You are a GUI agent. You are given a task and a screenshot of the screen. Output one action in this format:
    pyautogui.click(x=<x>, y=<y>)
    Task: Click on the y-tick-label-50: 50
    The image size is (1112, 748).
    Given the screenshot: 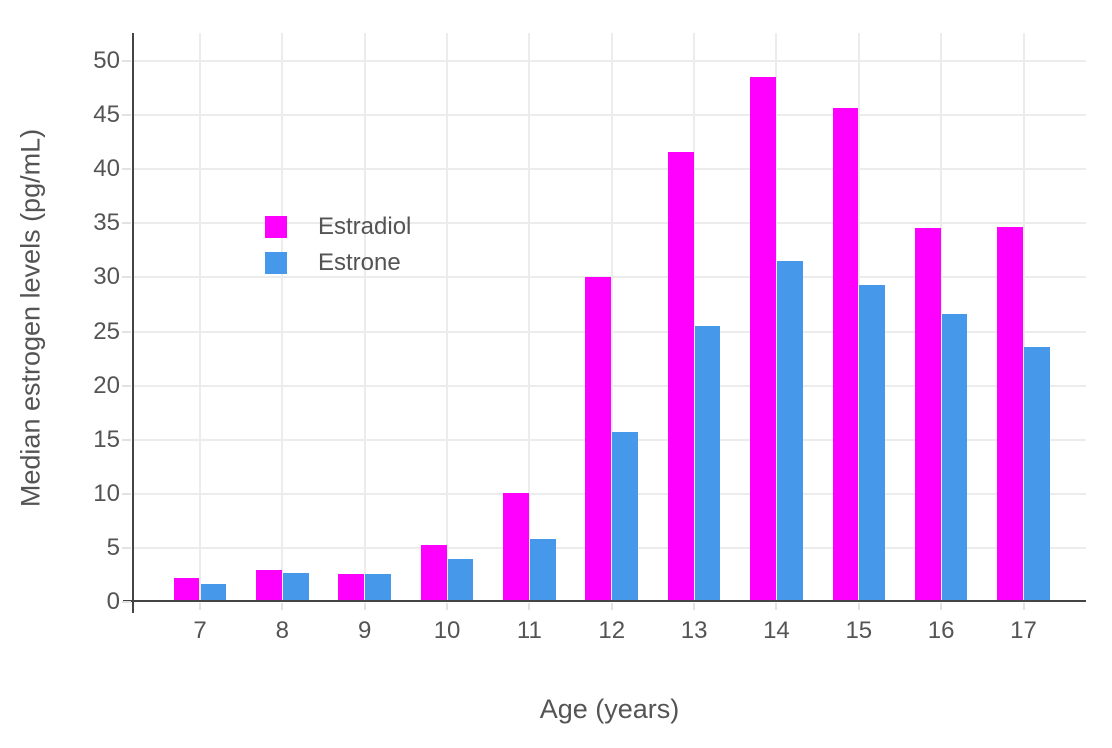 What is the action you would take?
    pyautogui.click(x=106, y=61)
    